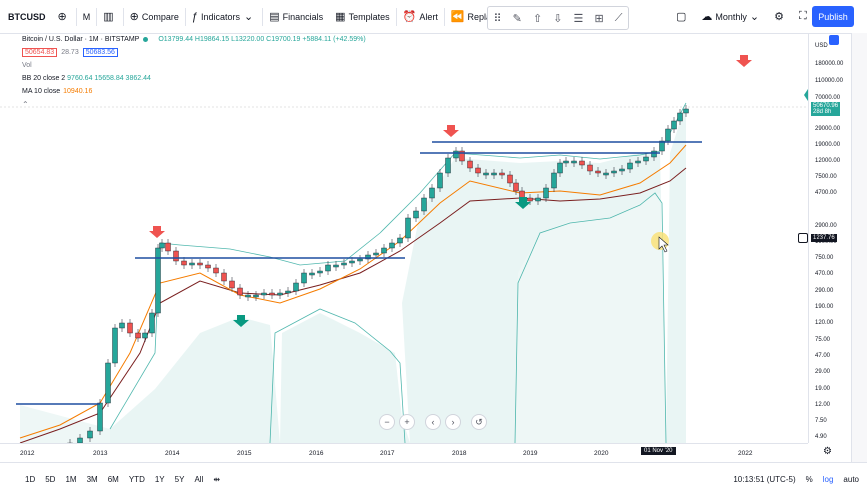  What do you see at coordinates (809, 479) in the screenshot?
I see `percent-toggle: %` at bounding box center [809, 479].